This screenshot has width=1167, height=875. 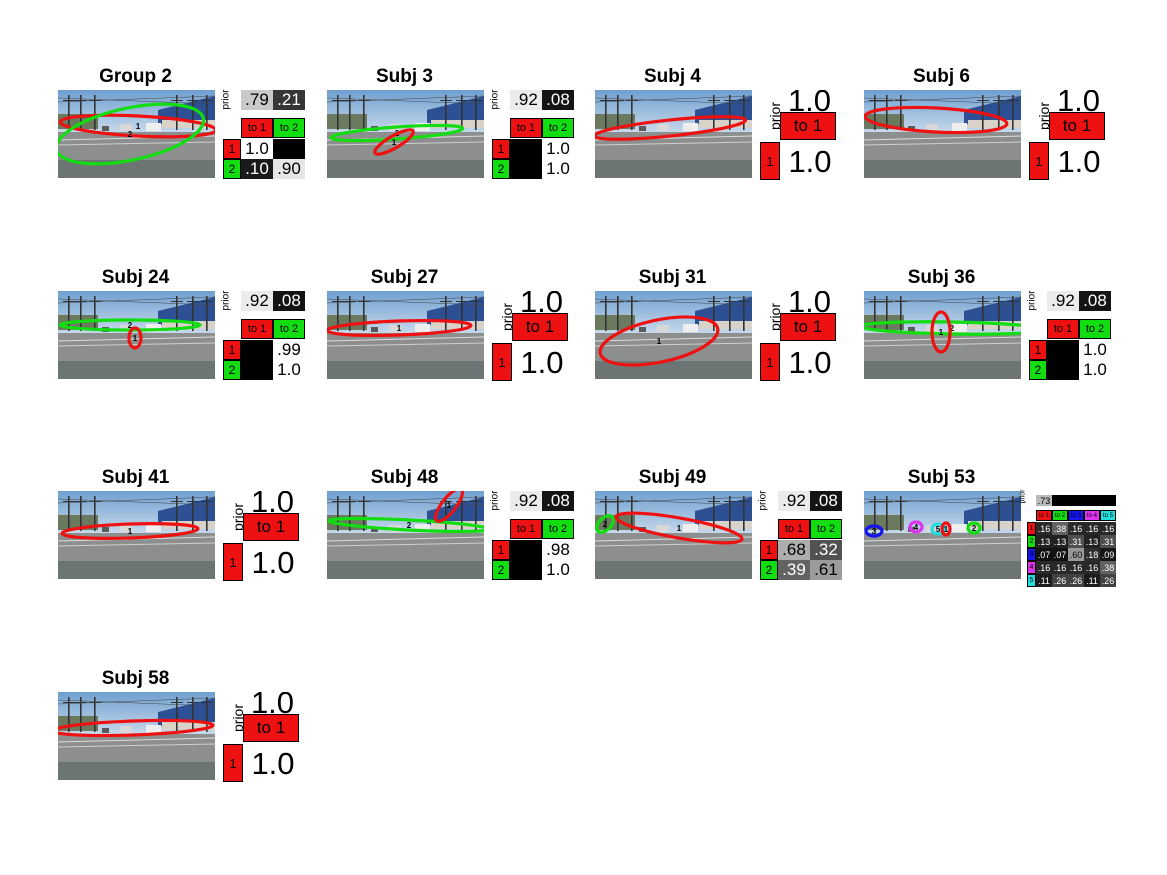 What do you see at coordinates (826, 550) in the screenshot?
I see `transition-cell-1-2: .32` at bounding box center [826, 550].